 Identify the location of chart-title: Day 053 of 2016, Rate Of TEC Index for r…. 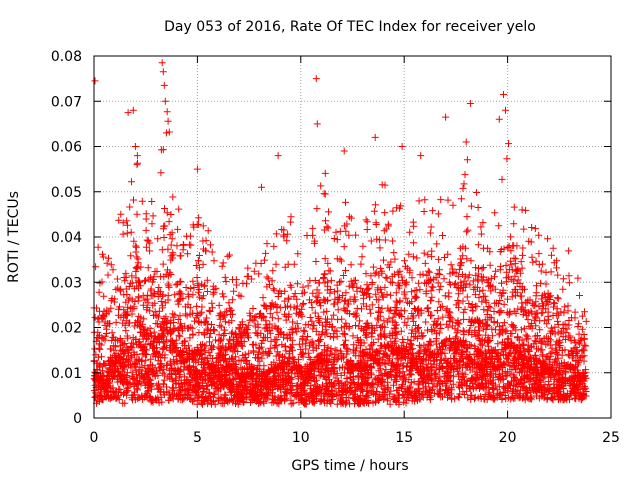
(350, 27).